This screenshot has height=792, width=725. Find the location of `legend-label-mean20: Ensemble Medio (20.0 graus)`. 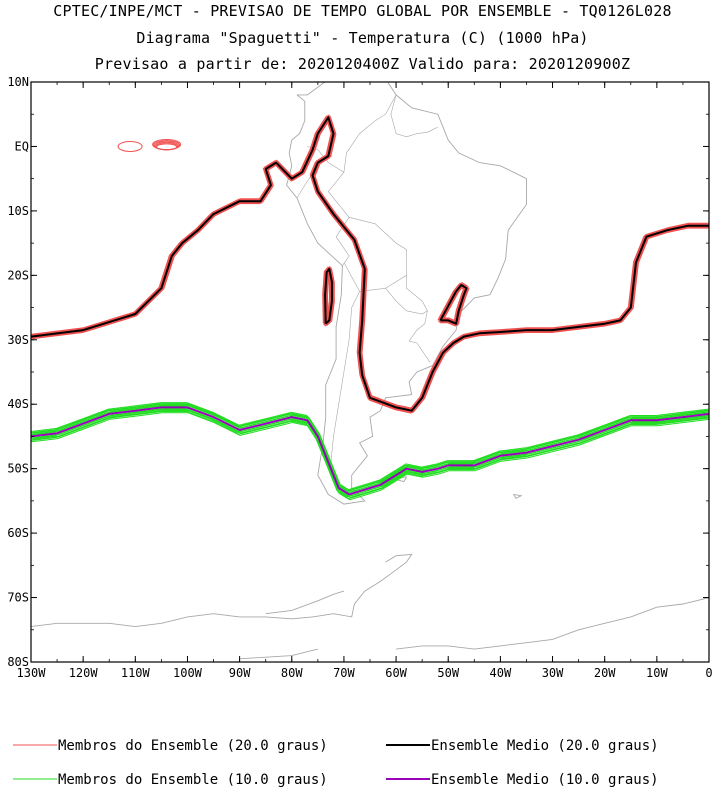

legend-label-mean20: Ensemble Medio (20.0 graus) is located at coordinates (545, 746).